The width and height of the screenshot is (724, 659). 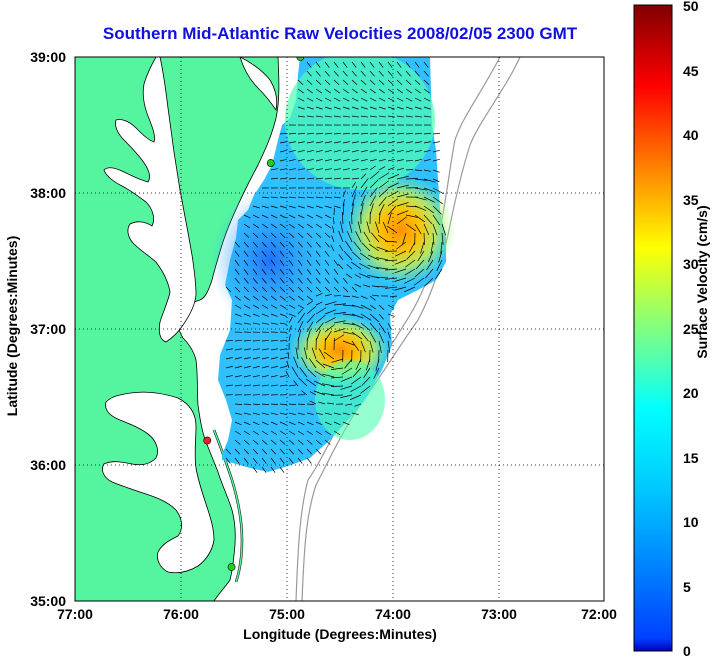 What do you see at coordinates (691, 135) in the screenshot?
I see `colorbar-tick-label: 40` at bounding box center [691, 135].